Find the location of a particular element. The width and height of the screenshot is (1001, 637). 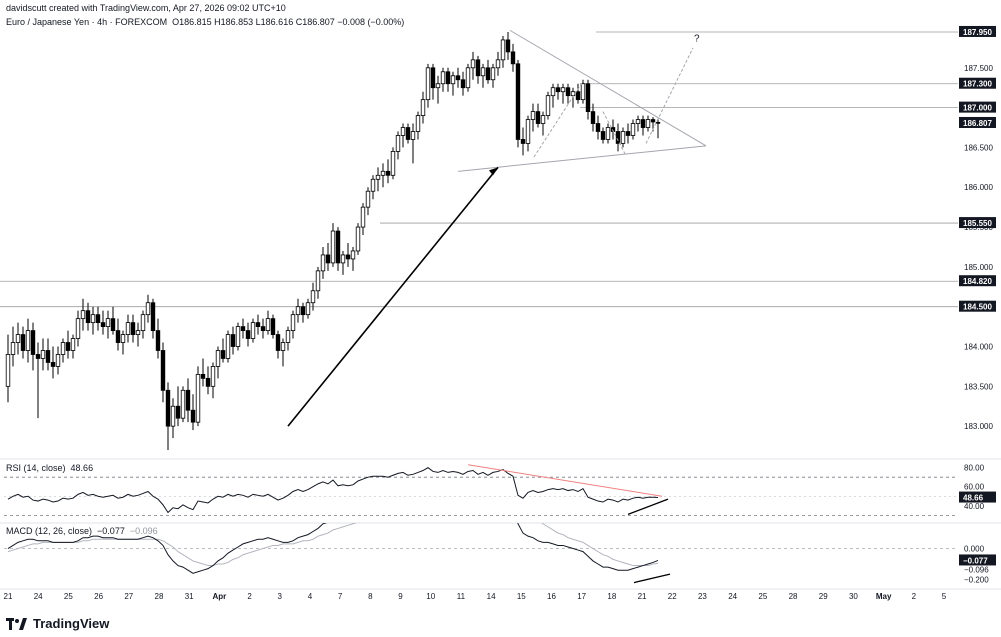

price-axis-tick-label: 187.500 is located at coordinates (978, 68).